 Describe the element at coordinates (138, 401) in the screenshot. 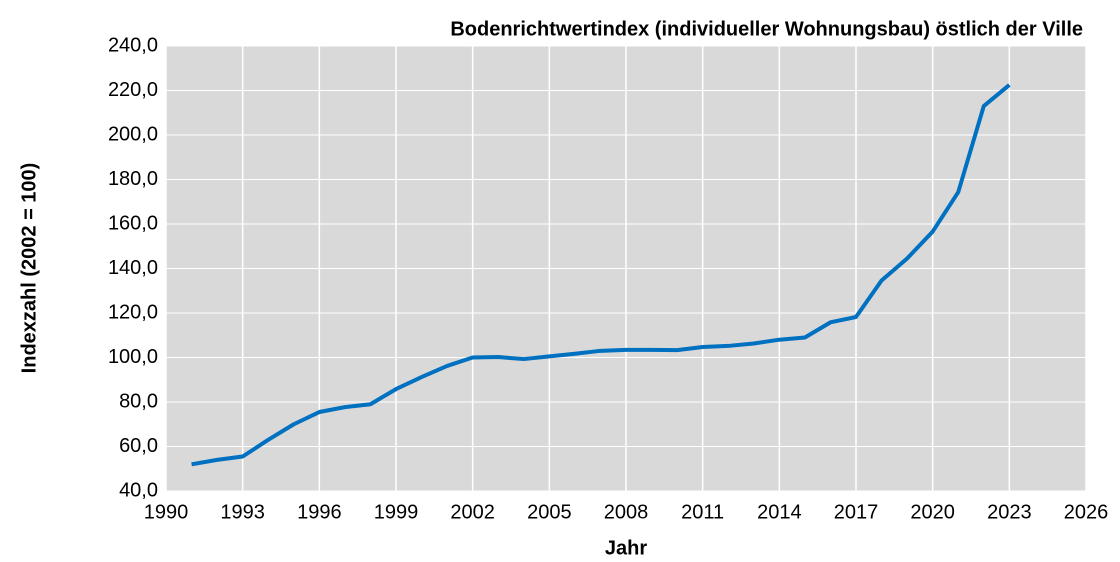

I see `y-tick-label: 80,0` at that location.